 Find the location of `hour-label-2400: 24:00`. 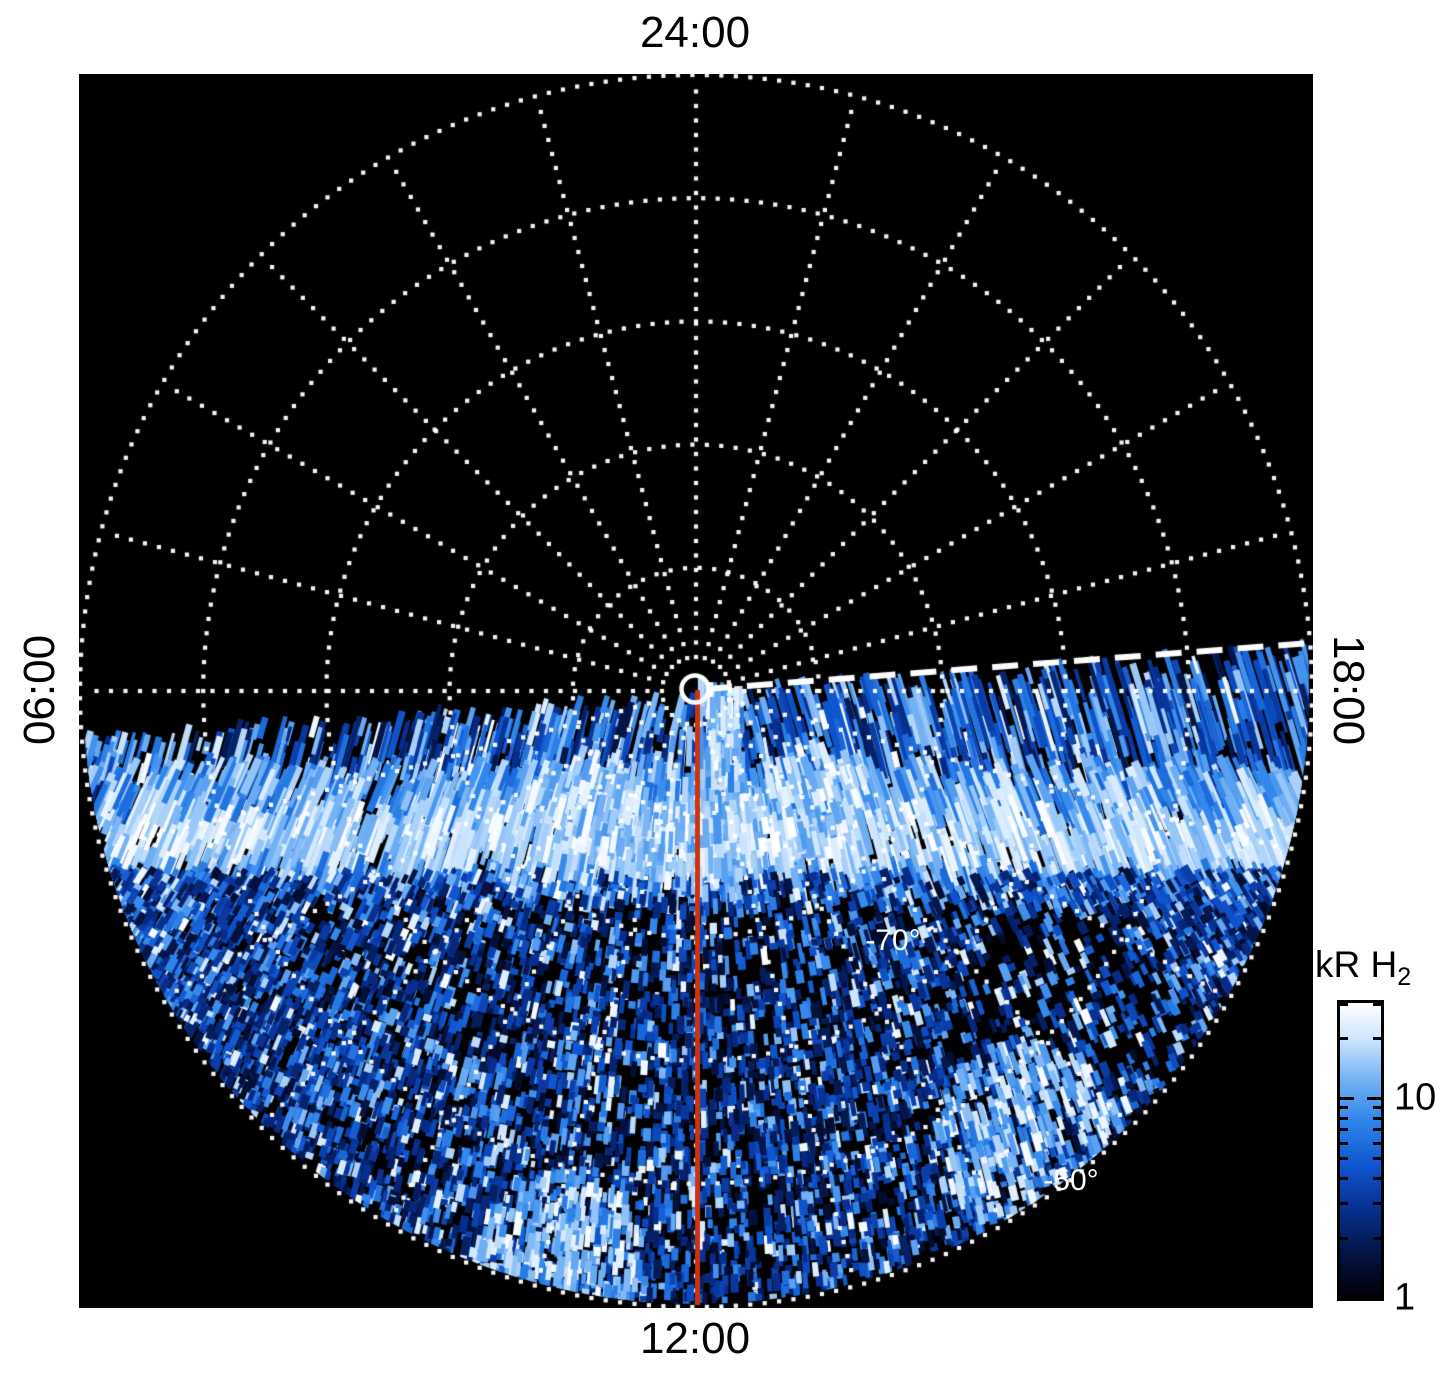

hour-label-2400: 24:00 is located at coordinates (695, 32).